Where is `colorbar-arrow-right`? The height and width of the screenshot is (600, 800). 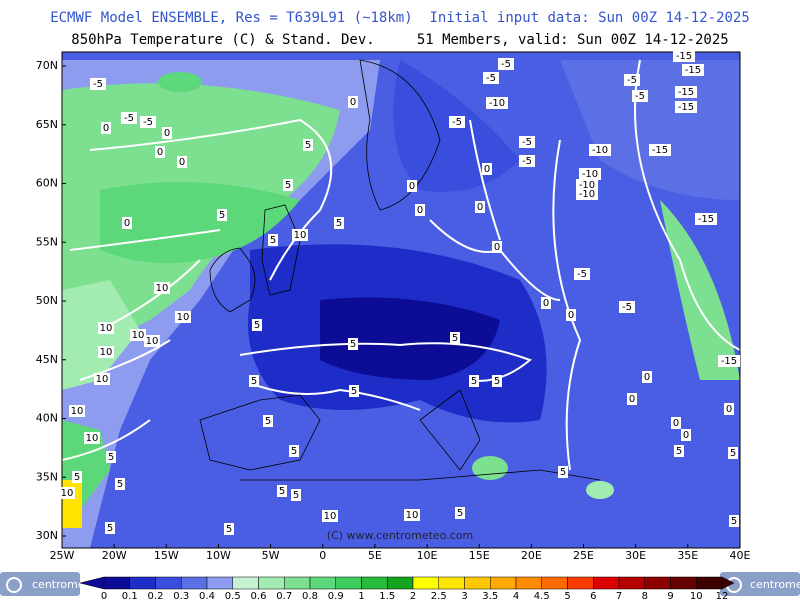 colorbar-arrow-right is located at coordinates (728, 583).